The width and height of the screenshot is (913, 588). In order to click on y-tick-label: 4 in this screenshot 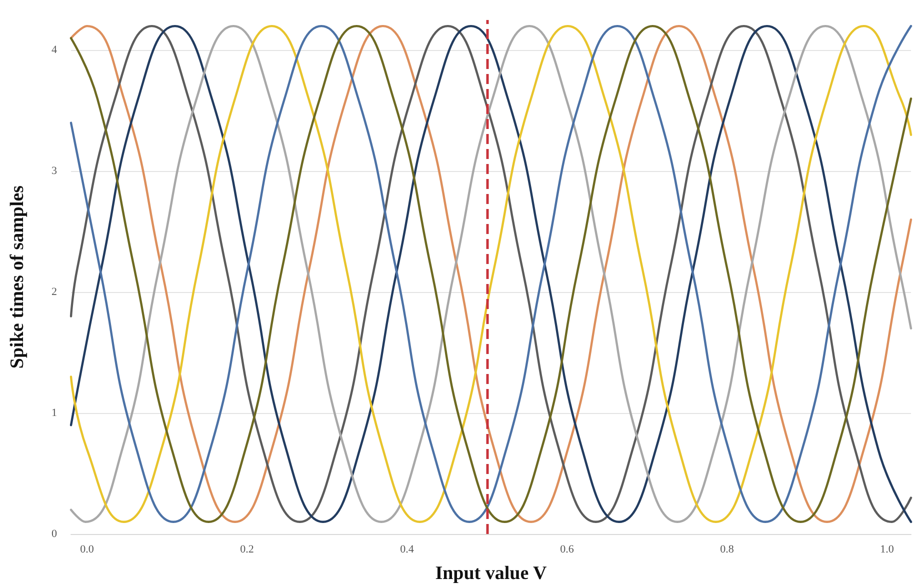, I will do `click(55, 50)`.